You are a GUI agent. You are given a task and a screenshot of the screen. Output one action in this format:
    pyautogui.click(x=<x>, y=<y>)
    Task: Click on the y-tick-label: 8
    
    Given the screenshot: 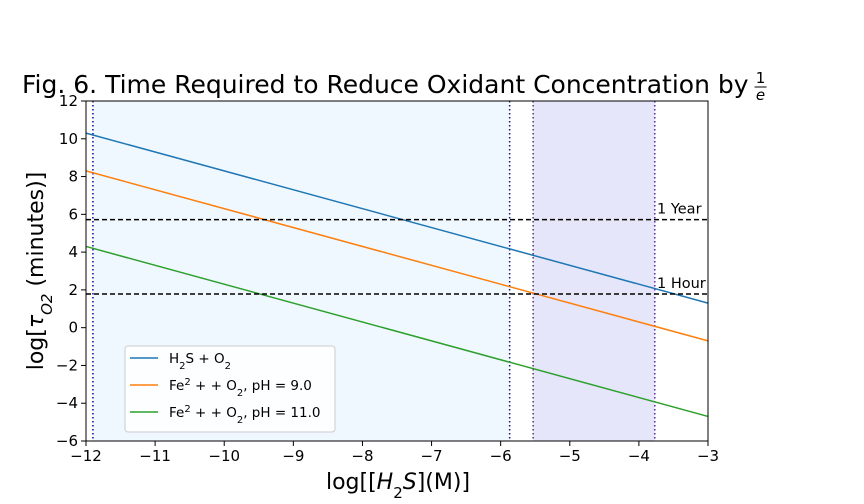 What is the action you would take?
    pyautogui.click(x=73, y=177)
    